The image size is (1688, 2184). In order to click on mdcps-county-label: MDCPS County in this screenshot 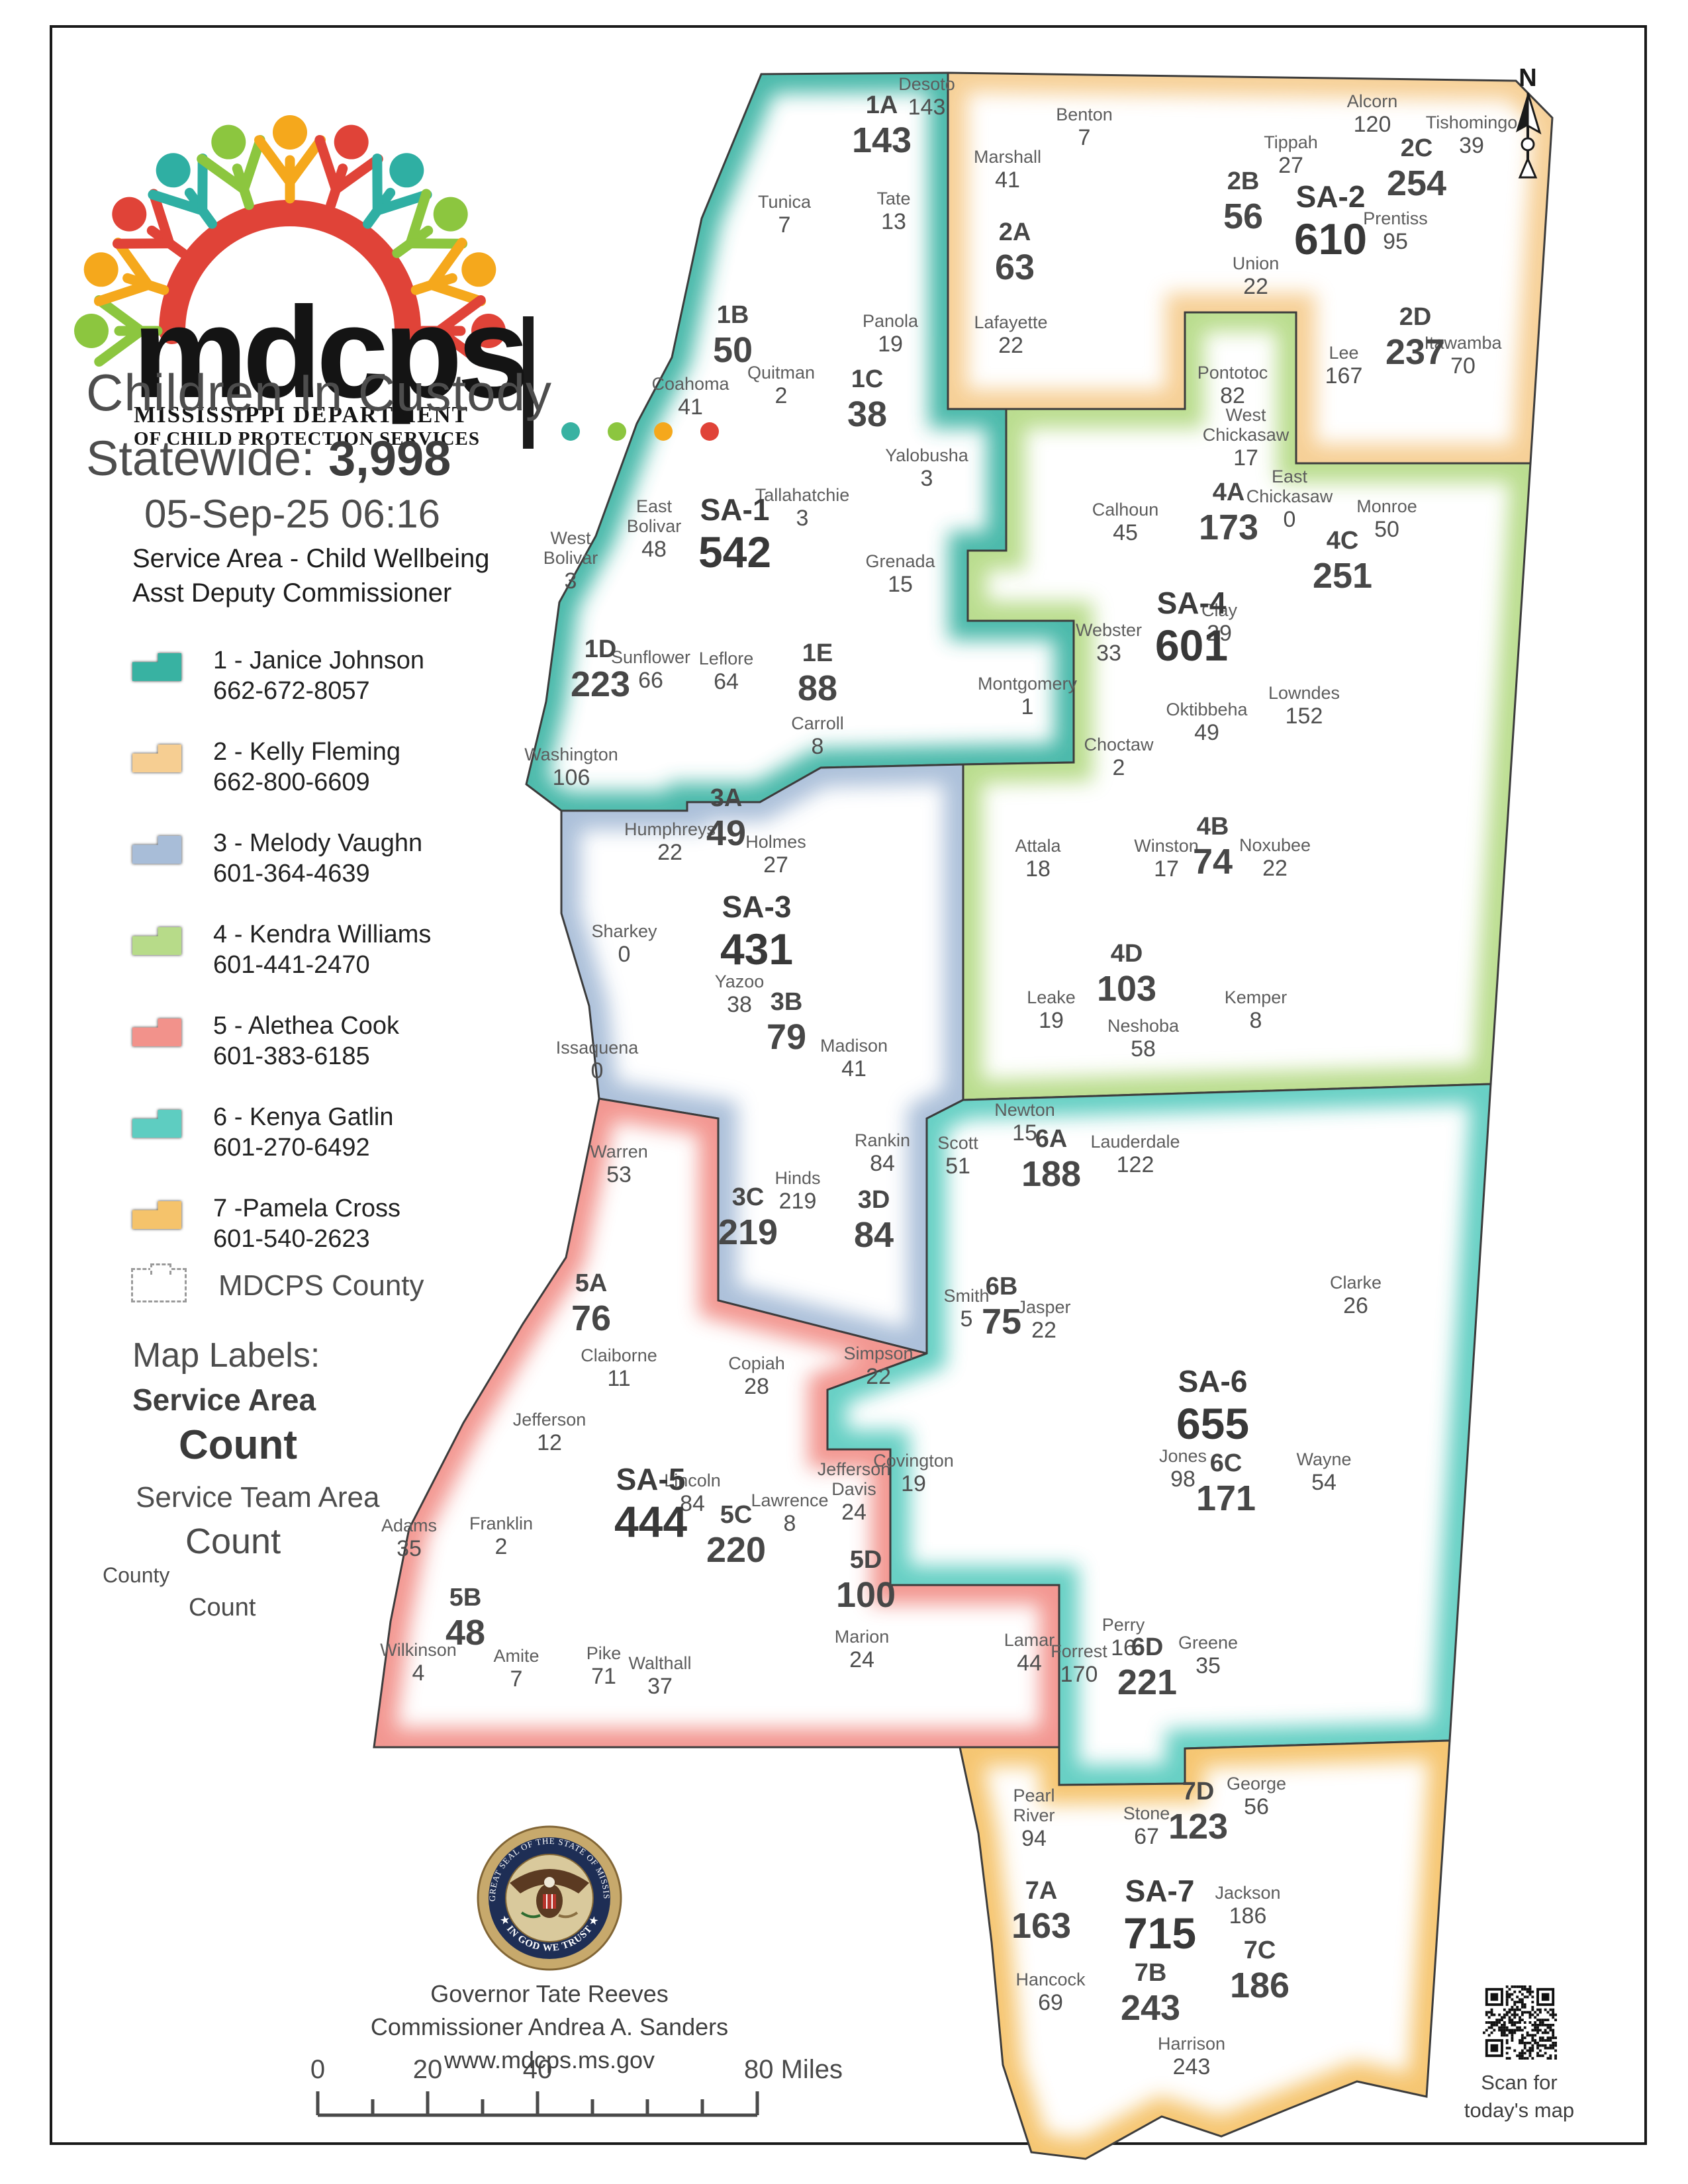, I will do `click(321, 1285)`.